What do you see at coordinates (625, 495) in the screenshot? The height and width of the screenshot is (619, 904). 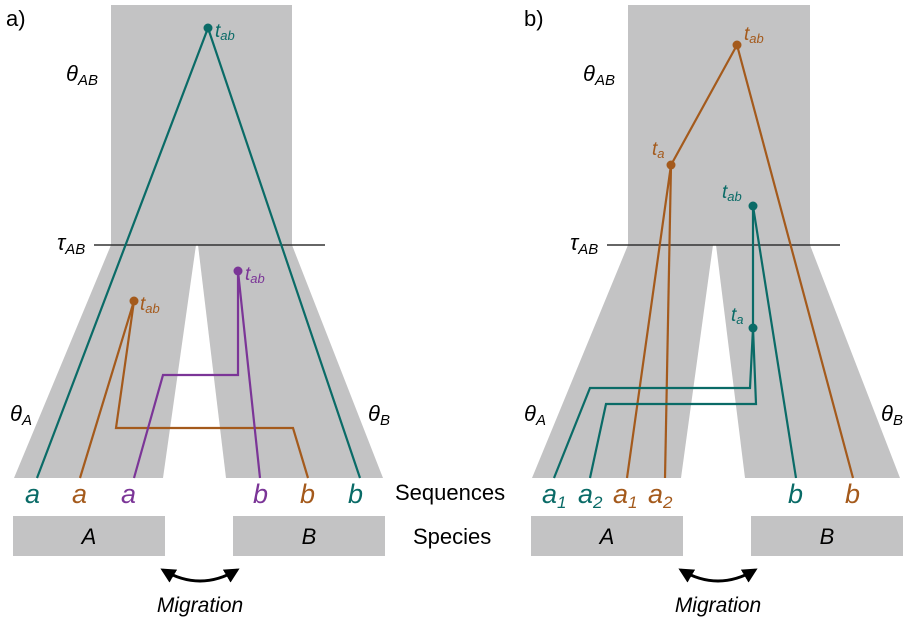 I see `tip-a1-brown: a1` at bounding box center [625, 495].